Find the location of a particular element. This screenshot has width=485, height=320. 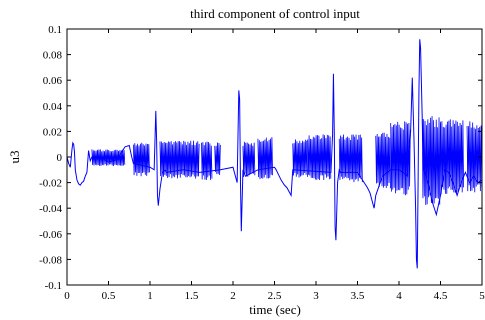

x-tick-label: 4.5 is located at coordinates (441, 296).